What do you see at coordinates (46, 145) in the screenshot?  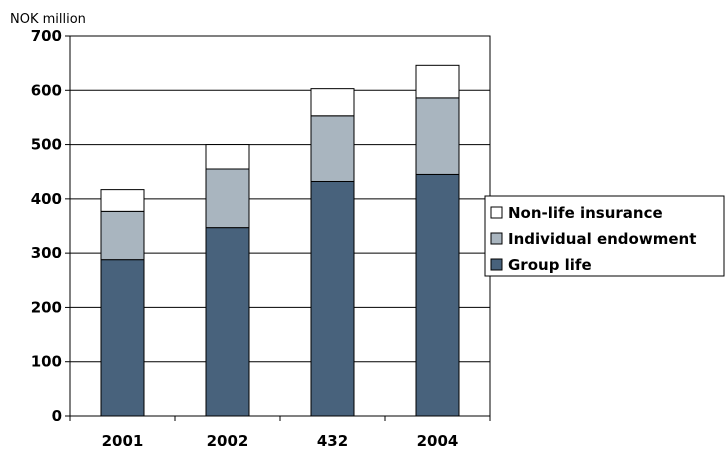 I see `y-tick-label: 500` at bounding box center [46, 145].